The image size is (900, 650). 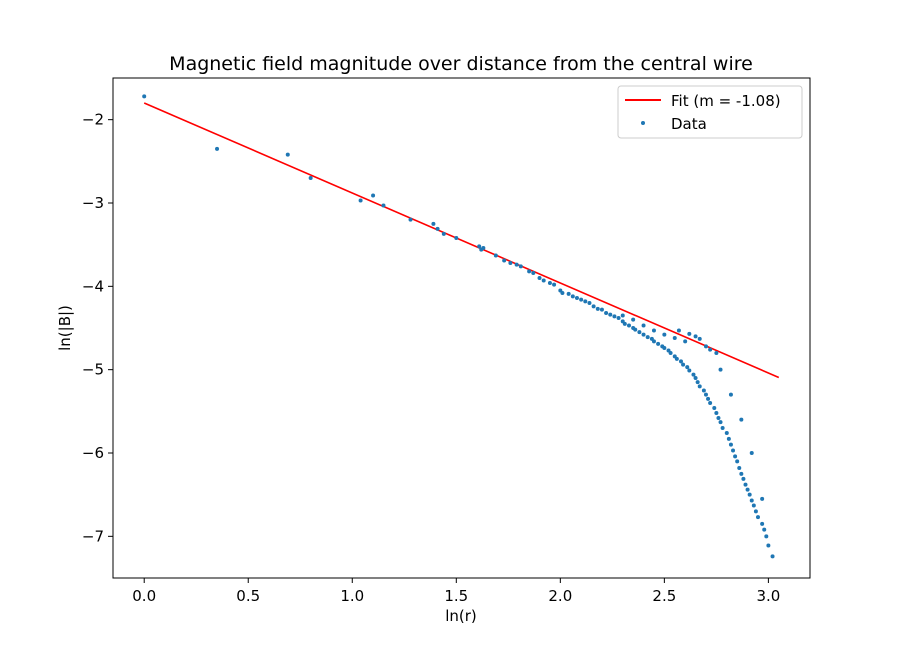 I want to click on x-tick-label: 1.5, so click(x=456, y=596).